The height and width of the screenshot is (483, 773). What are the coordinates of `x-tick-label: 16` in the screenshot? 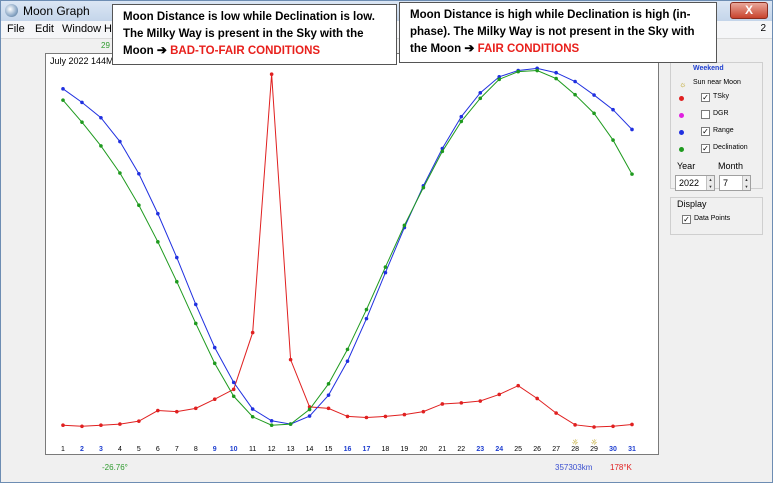 It's located at (347, 449).